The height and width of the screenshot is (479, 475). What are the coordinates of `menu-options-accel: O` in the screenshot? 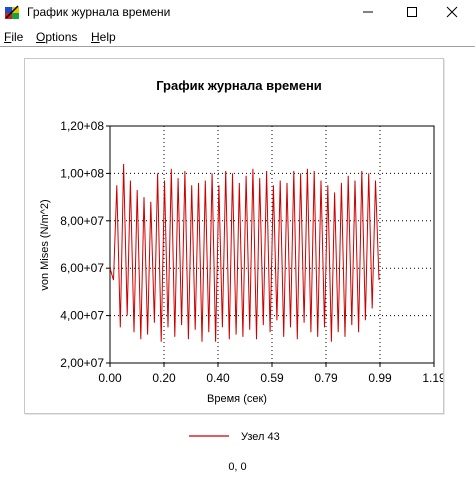 It's located at (41, 37).